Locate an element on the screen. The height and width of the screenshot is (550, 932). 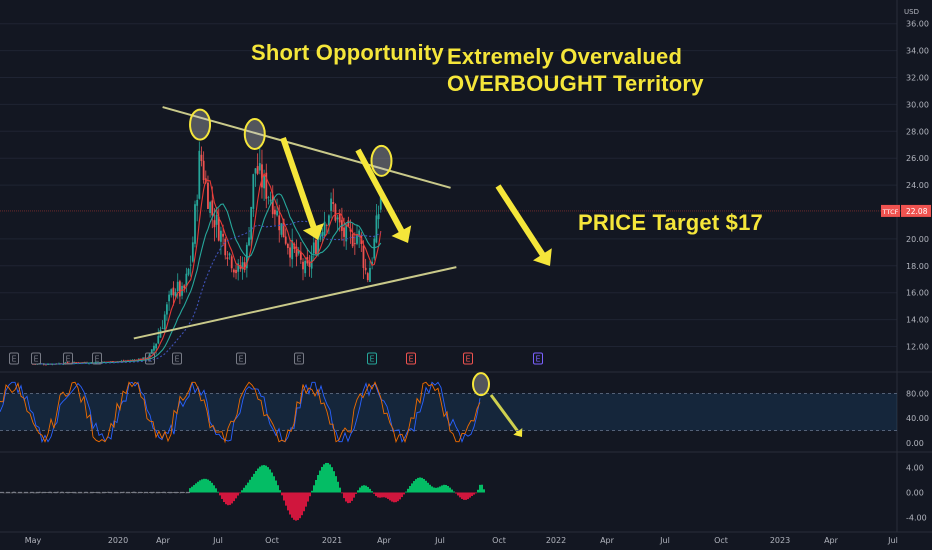
histogram-panel is located at coordinates (242, 491).